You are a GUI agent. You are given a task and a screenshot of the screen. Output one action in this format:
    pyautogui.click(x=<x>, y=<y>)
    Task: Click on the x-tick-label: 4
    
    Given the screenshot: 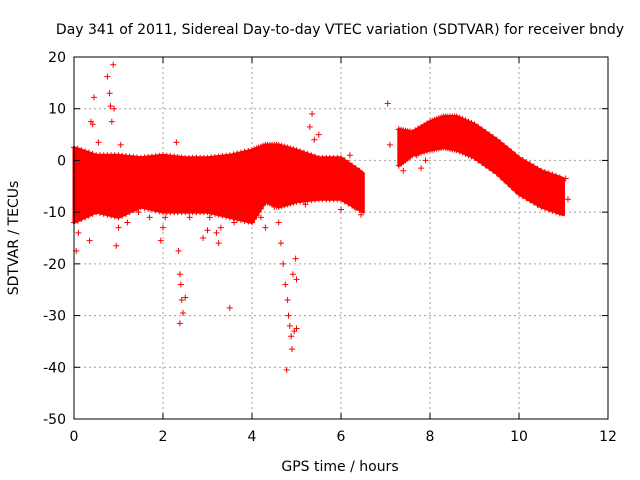 What is the action you would take?
    pyautogui.click(x=252, y=437)
    